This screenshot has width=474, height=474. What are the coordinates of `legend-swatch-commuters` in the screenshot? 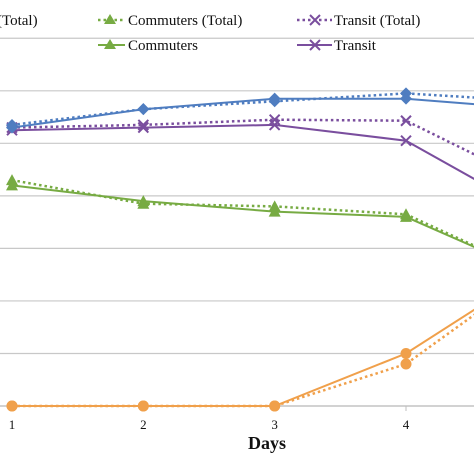 It's located at (111, 44).